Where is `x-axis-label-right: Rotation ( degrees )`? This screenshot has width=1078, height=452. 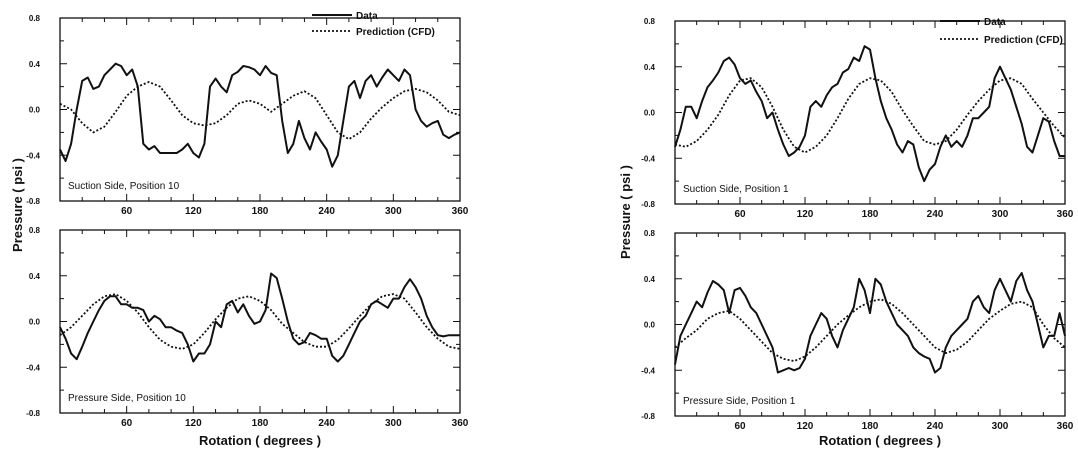
x-axis-label-right: Rotation ( degrees ) is located at coordinates (880, 440).